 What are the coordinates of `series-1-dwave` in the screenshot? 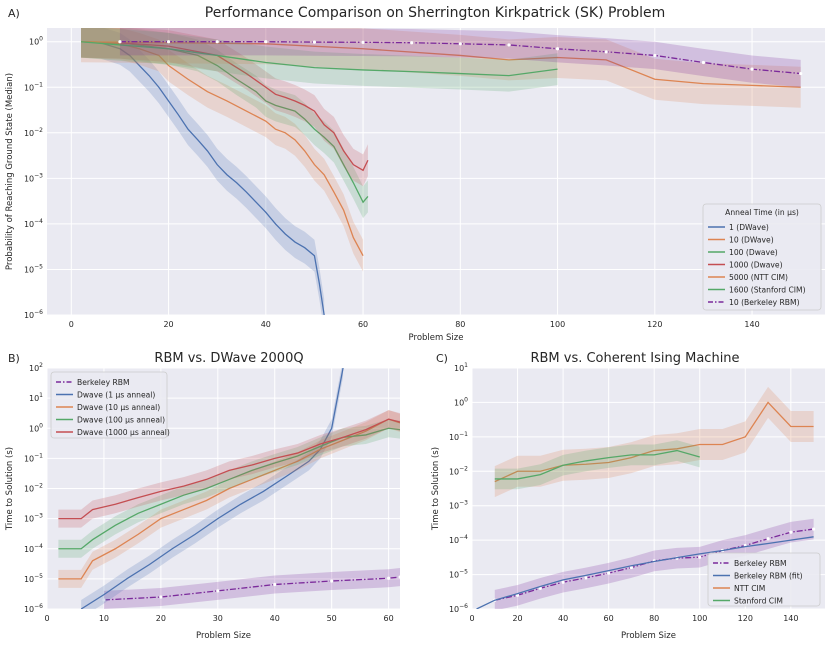 It's located at (203, 171).